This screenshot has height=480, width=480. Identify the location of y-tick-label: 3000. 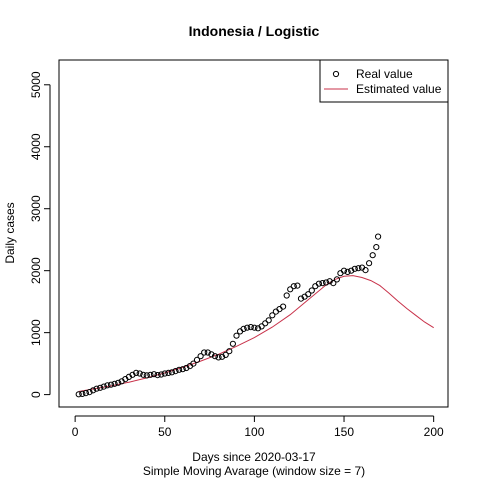
(36, 208).